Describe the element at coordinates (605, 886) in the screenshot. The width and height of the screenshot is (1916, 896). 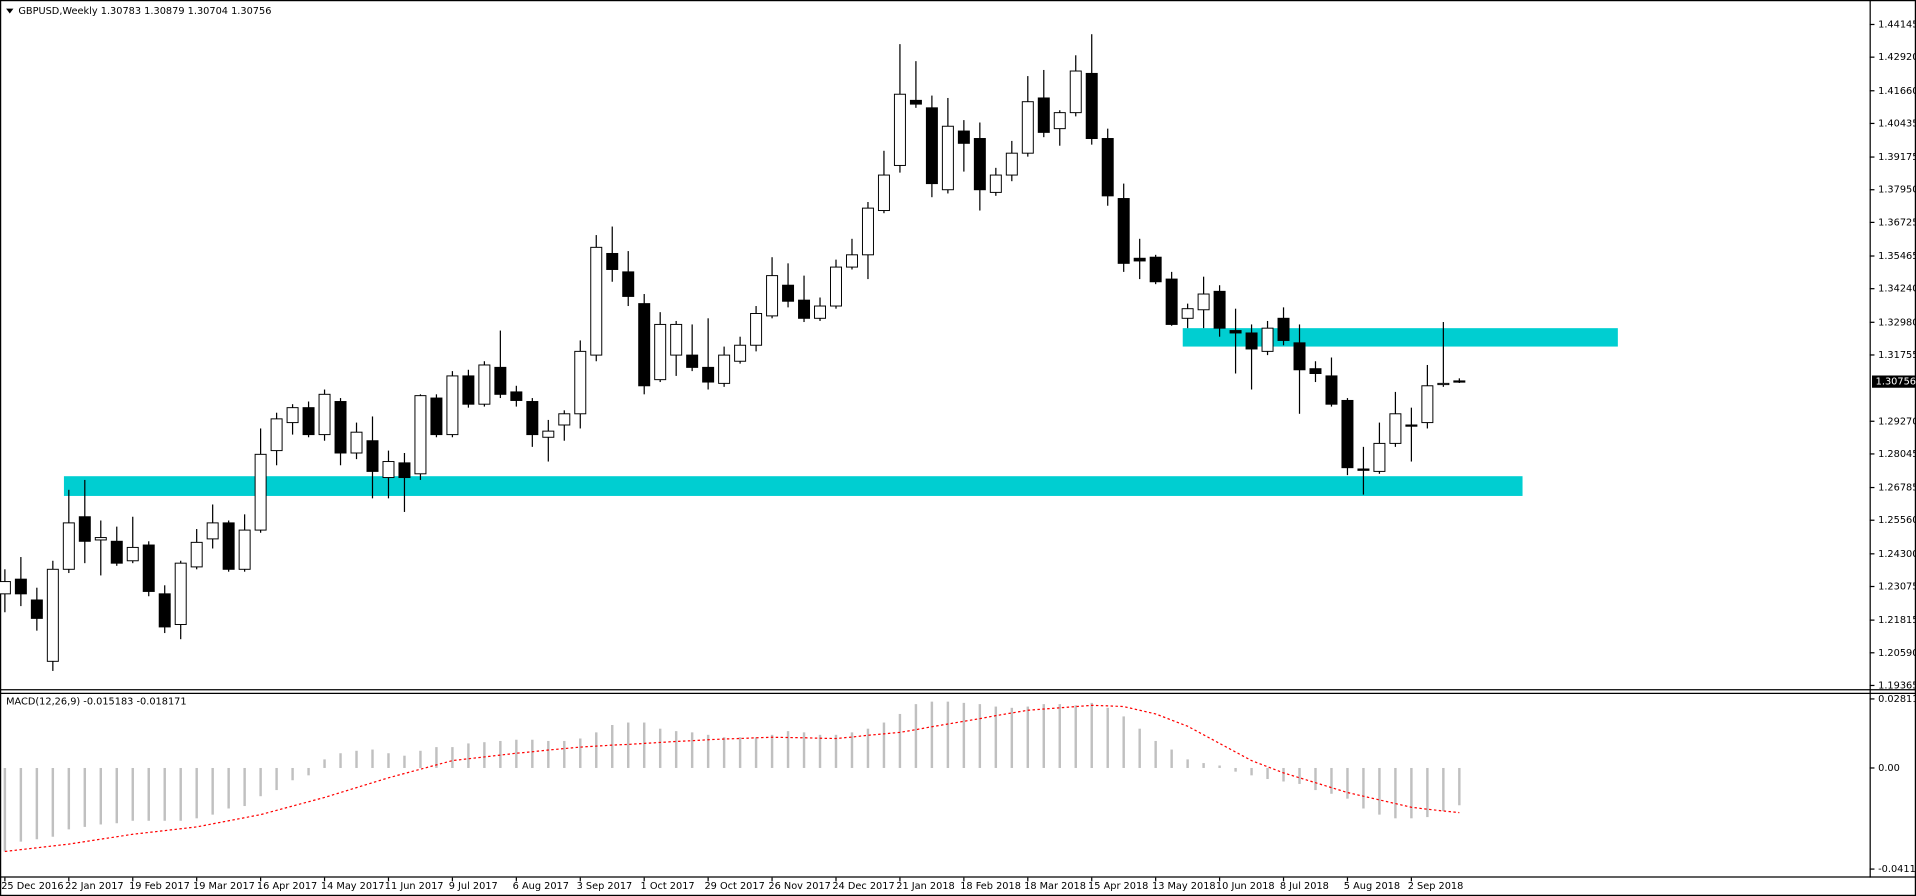
I see `x-tick-label: 3 Sep 2017` at that location.